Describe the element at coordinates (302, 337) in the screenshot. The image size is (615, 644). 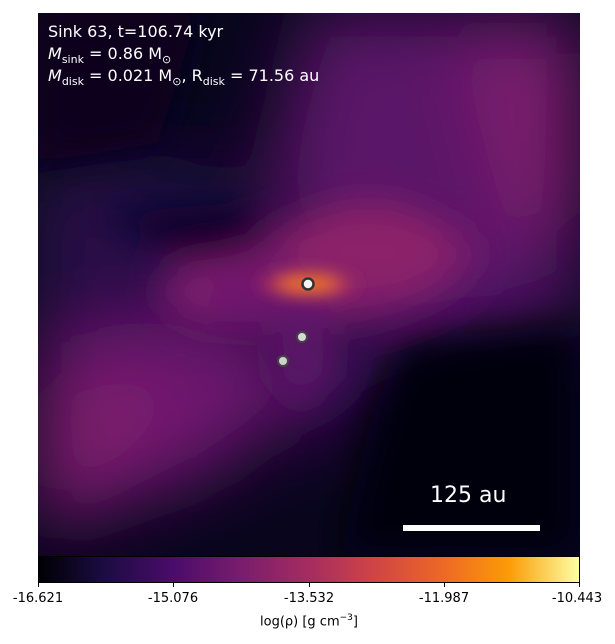
I see `sink-secondary-marker` at that location.